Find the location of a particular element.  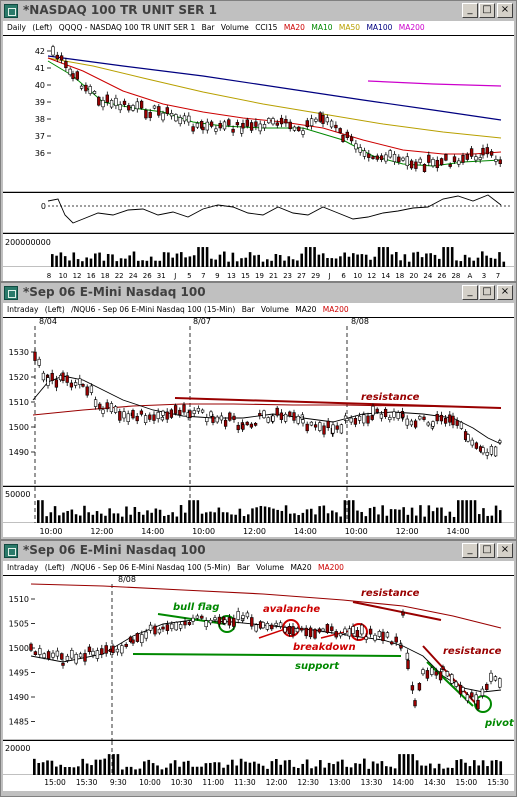

cci-zero-label: 0 is located at coordinates (43, 206).